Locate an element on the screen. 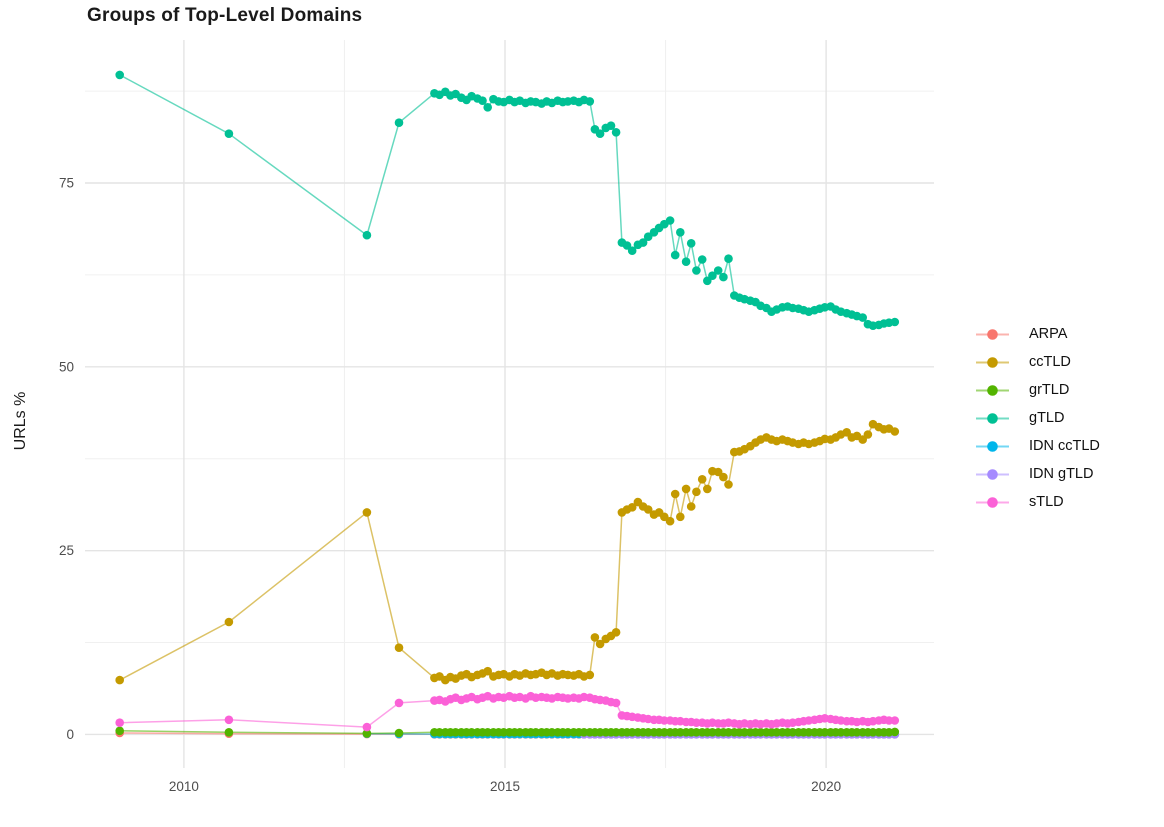 Image resolution: width=1164 pixels, height=827 pixels. x-tick-label: 2020 is located at coordinates (826, 786).